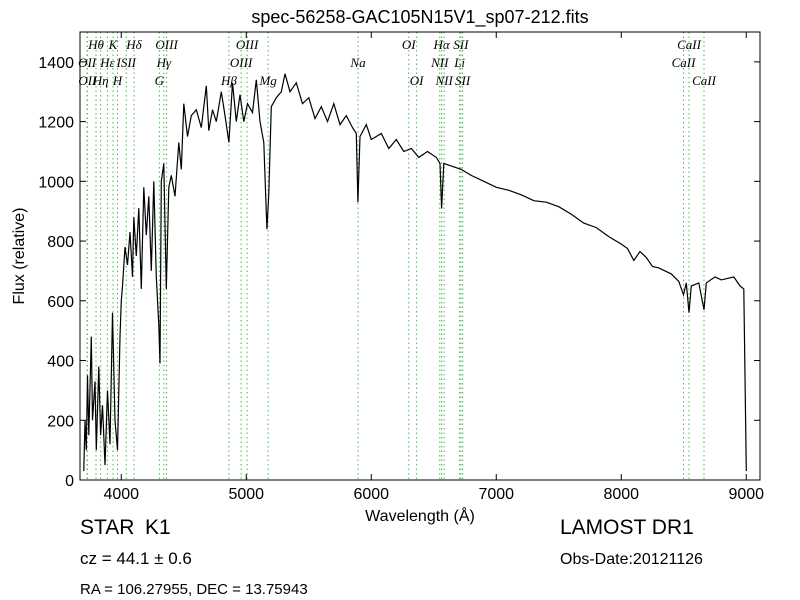 The height and width of the screenshot is (600, 800). I want to click on spectral-line-label: G, so click(160, 80).